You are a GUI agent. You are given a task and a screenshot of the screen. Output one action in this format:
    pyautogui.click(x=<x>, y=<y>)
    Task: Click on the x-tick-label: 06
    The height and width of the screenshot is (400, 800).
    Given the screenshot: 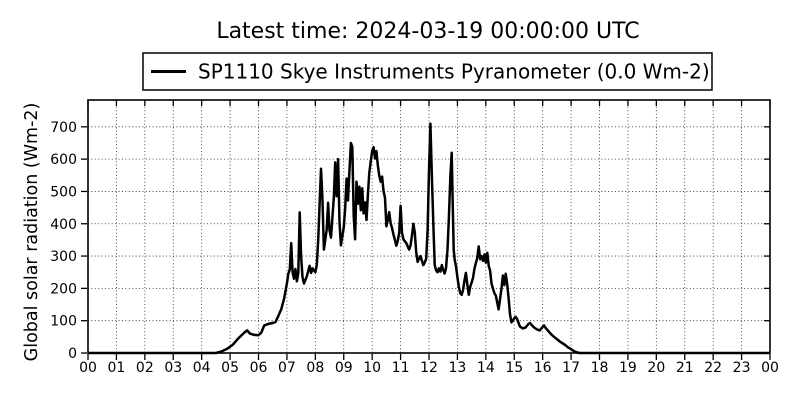 What is the action you would take?
    pyautogui.click(x=259, y=368)
    